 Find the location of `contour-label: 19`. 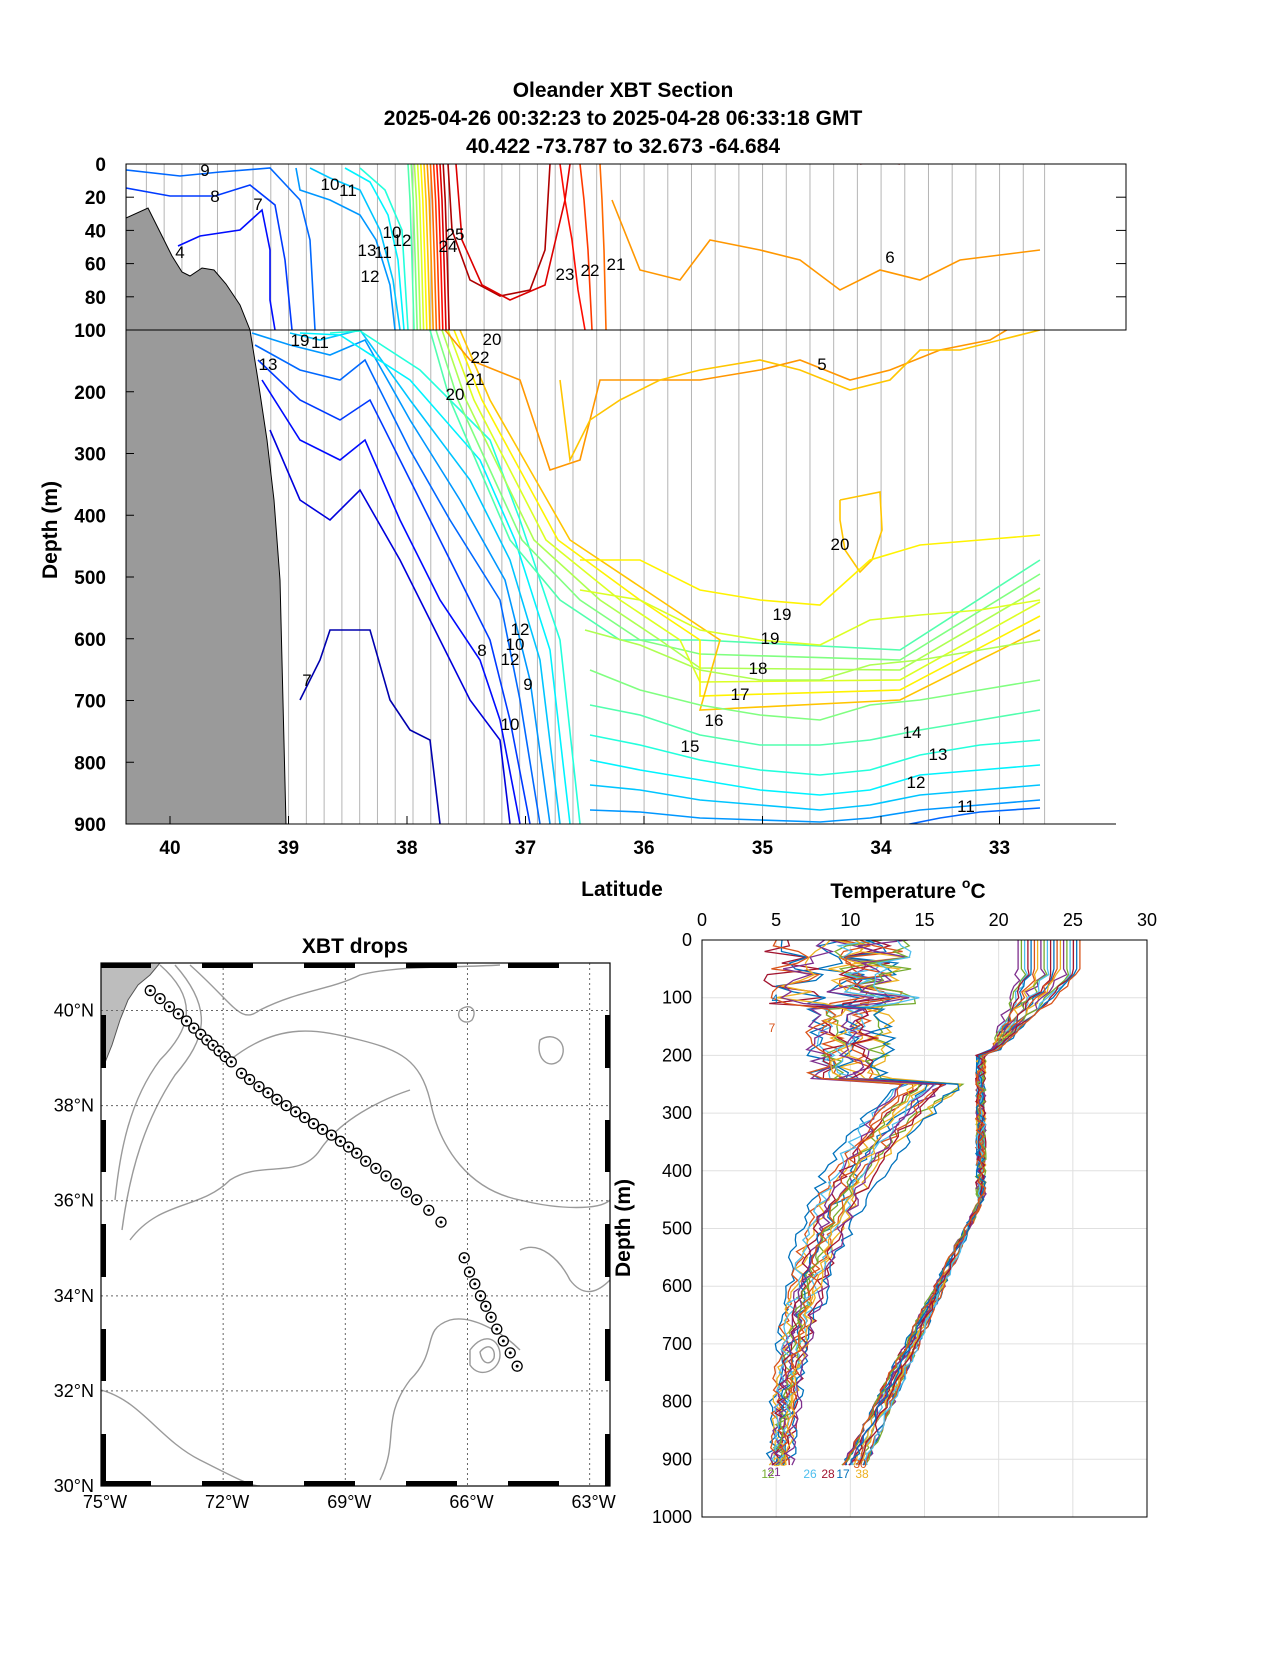

contour-label: 19 is located at coordinates (300, 340).